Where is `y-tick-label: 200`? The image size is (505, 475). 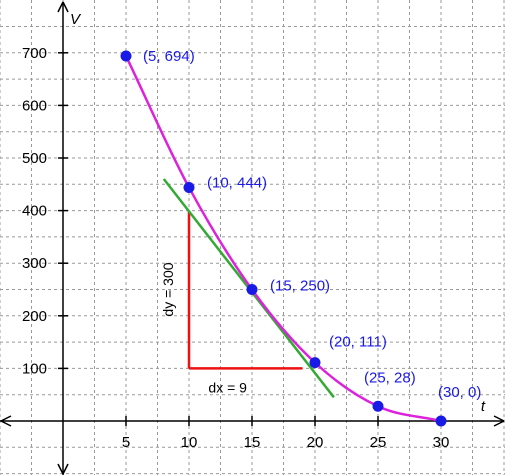
y-tick-label: 200 is located at coordinates (34, 316).